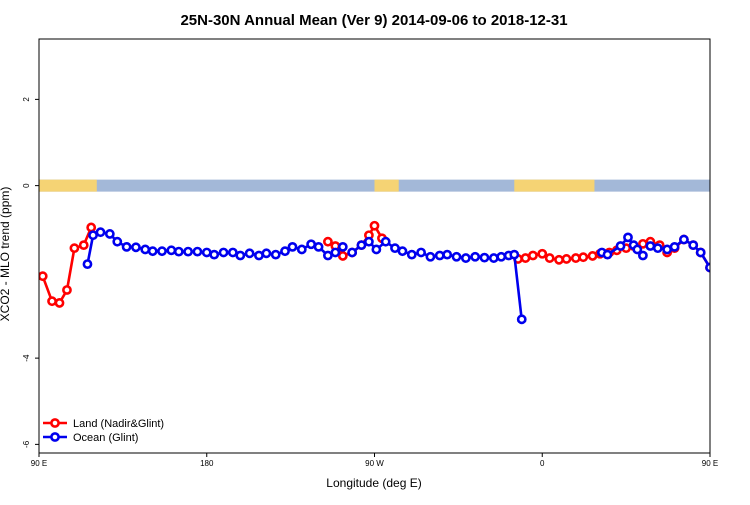  Describe the element at coordinates (26, 99) in the screenshot. I see `y-tick-label: 2` at that location.